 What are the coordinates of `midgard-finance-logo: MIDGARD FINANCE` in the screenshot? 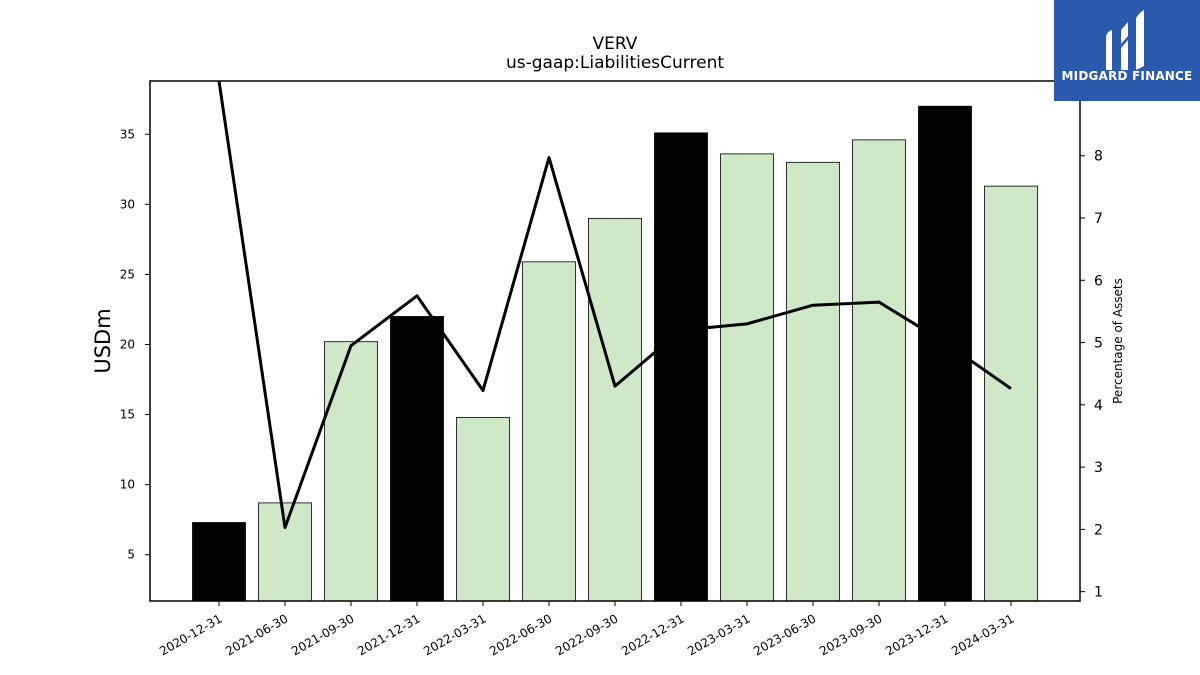 It's located at (1127, 50).